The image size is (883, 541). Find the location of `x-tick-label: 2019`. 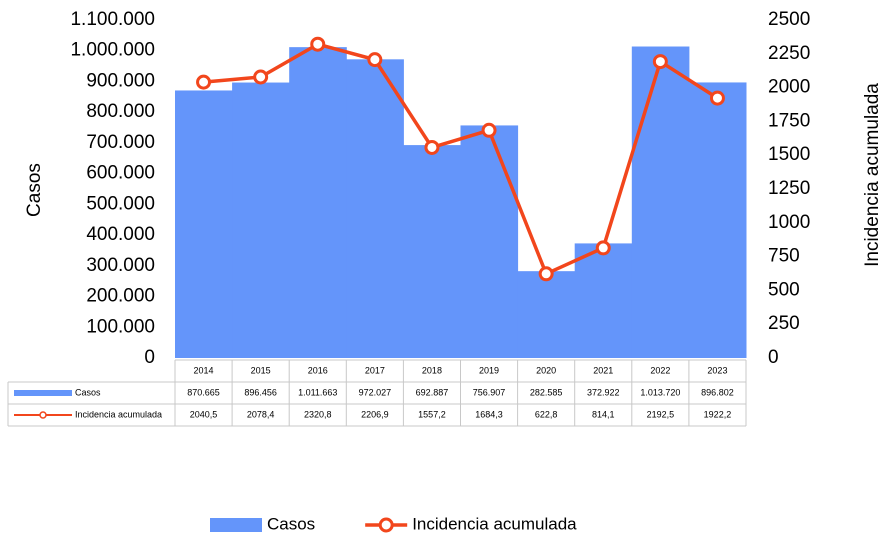

x-tick-label: 2019 is located at coordinates (489, 370).